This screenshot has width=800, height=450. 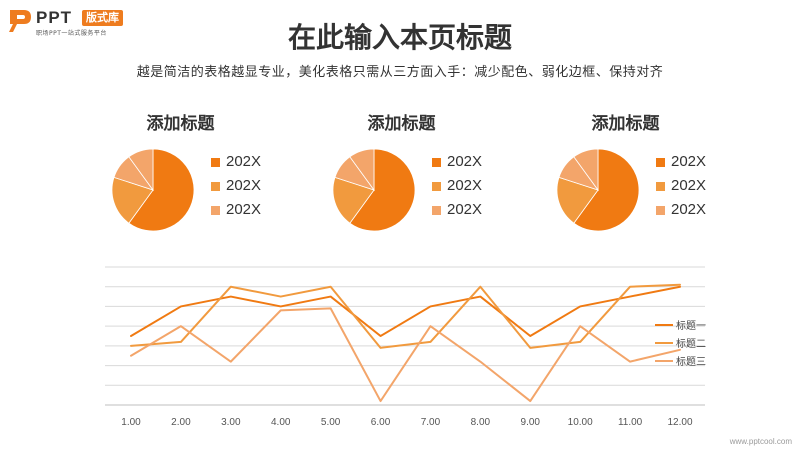 I want to click on legend-label: 标题三, so click(x=691, y=362).